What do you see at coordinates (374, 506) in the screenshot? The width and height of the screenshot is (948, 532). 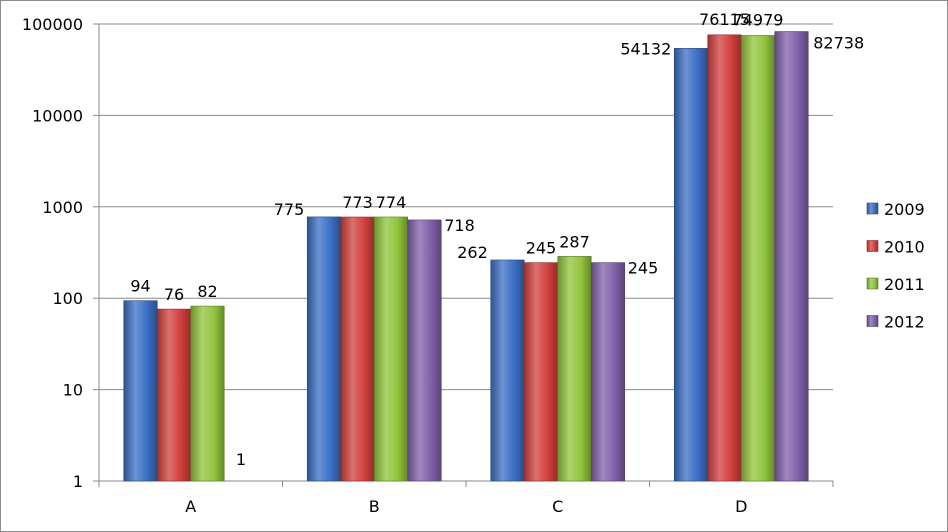 I see `x-tick-label: B` at bounding box center [374, 506].